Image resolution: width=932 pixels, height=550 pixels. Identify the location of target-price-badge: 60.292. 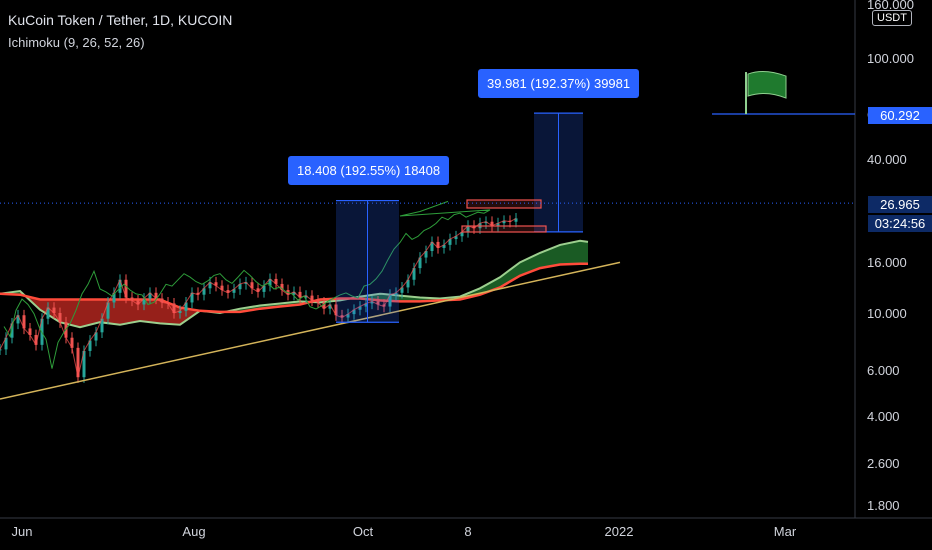
(900, 115).